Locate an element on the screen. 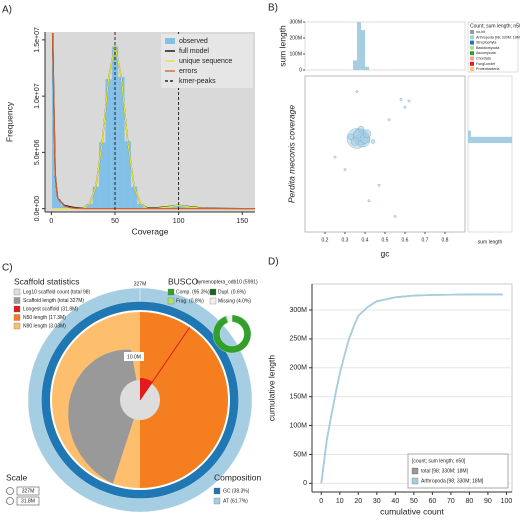 This screenshot has height=521, width=520. composition-title: Composition is located at coordinates (238, 477).